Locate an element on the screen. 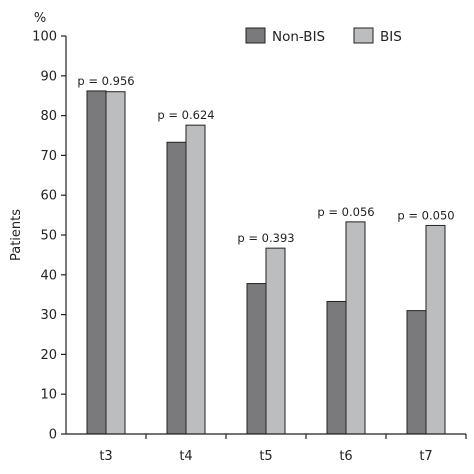 The height and width of the screenshot is (474, 474). x-tick-label: t4 is located at coordinates (185, 456).